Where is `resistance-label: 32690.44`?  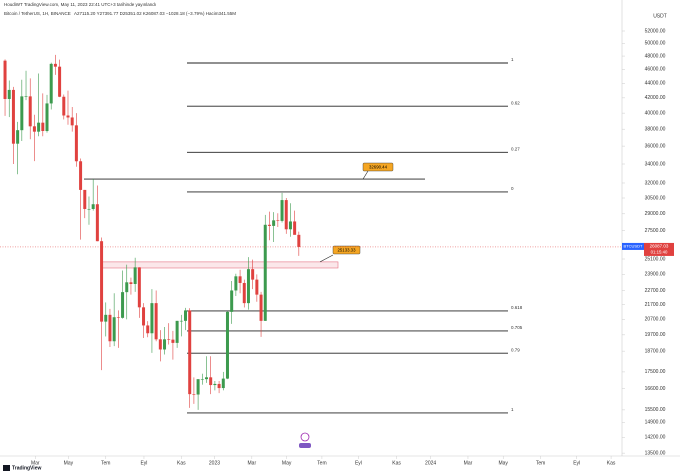 resistance-label: 32690.44 is located at coordinates (378, 166).